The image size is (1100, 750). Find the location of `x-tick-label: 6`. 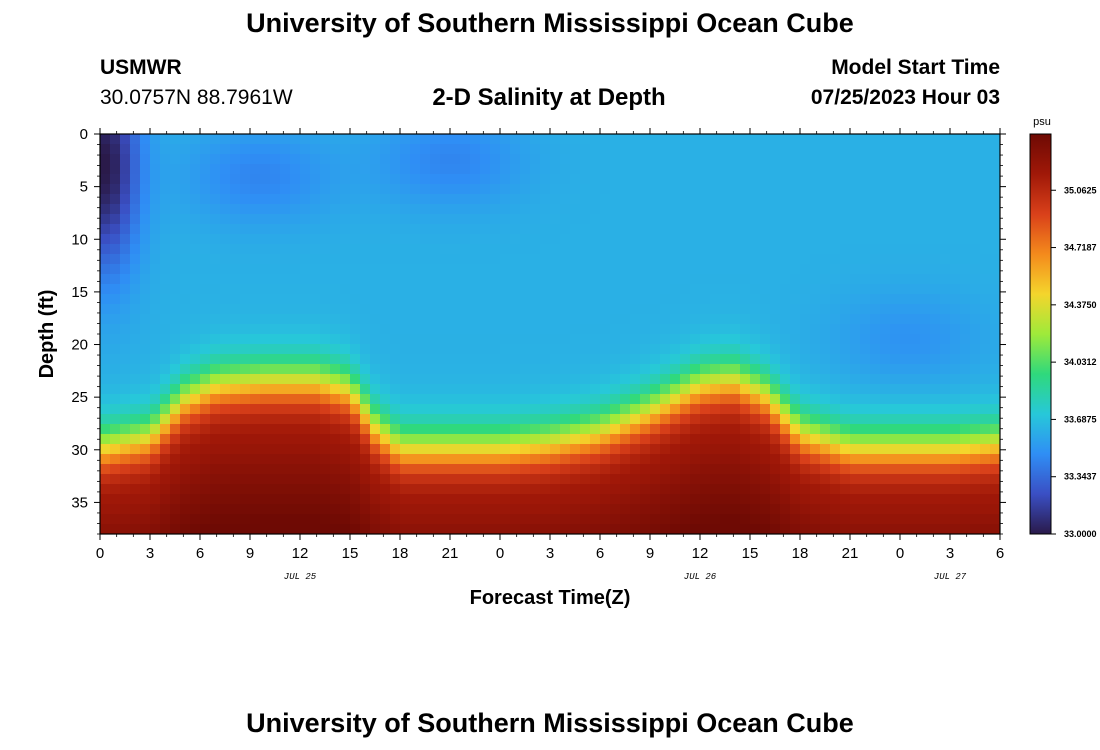

x-tick-label: 6 is located at coordinates (600, 553).